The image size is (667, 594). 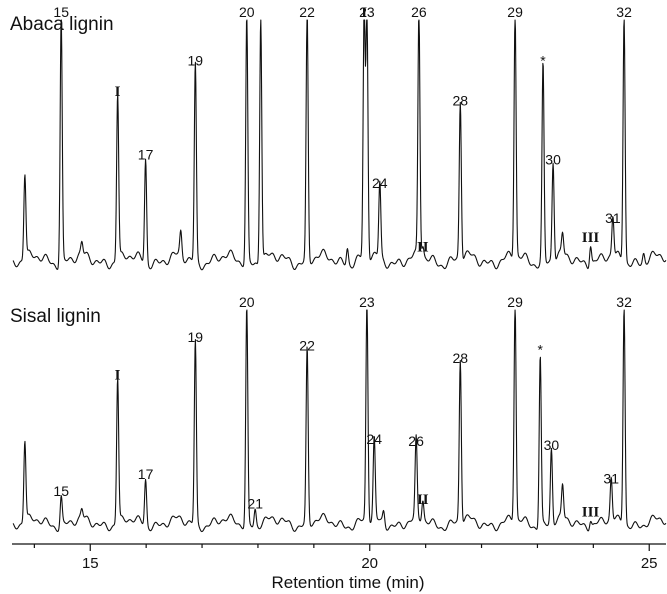 What do you see at coordinates (419, 12) in the screenshot?
I see `abaca-peak-label: 26` at bounding box center [419, 12].